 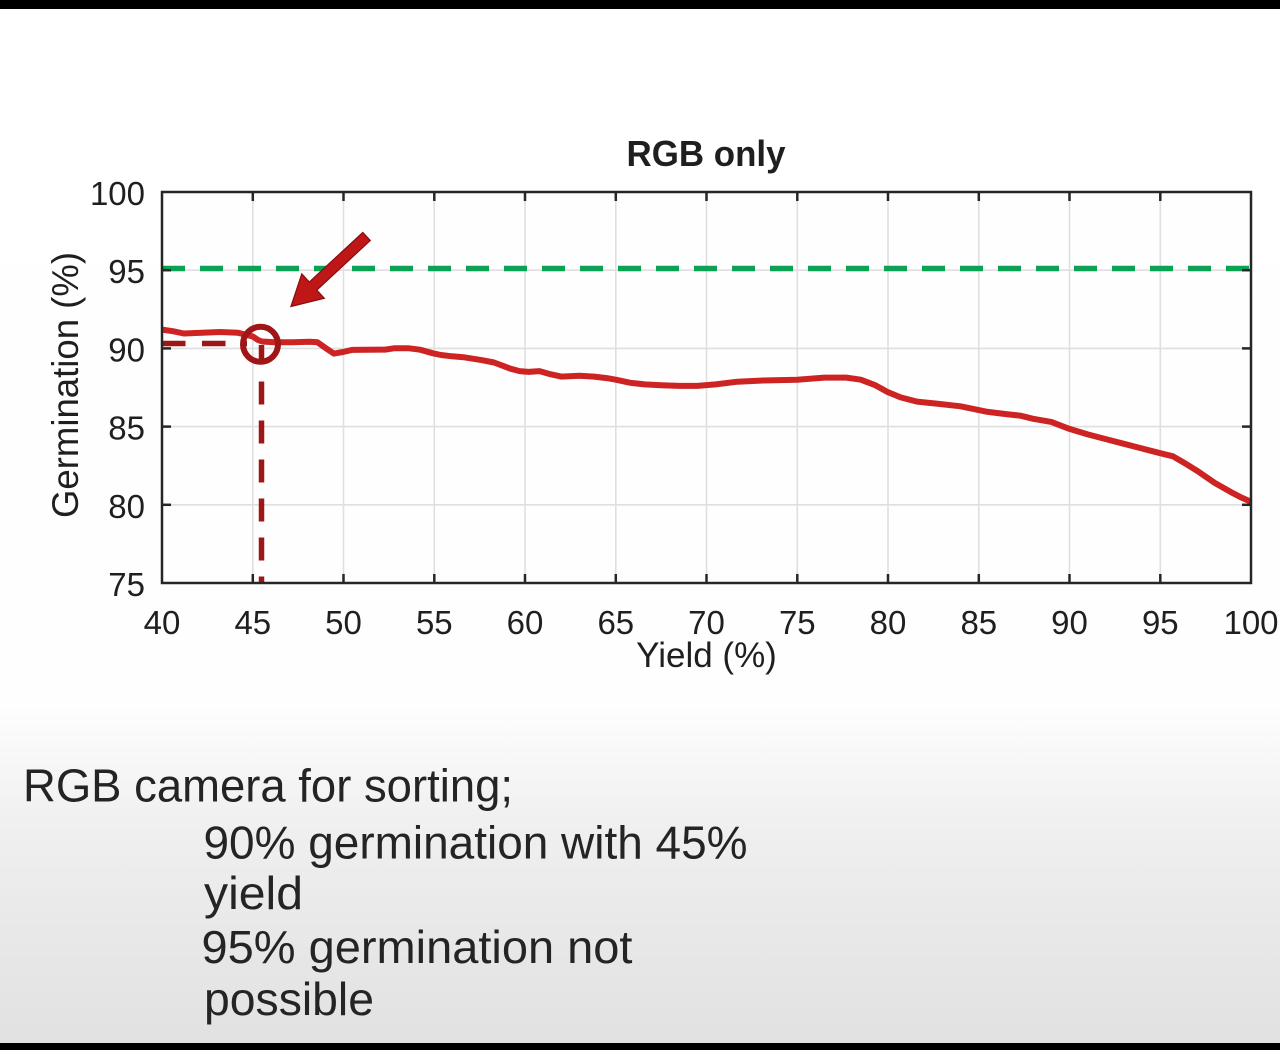 What do you see at coordinates (65, 385) in the screenshot?
I see `svg-text: Germination (%)` at bounding box center [65, 385].